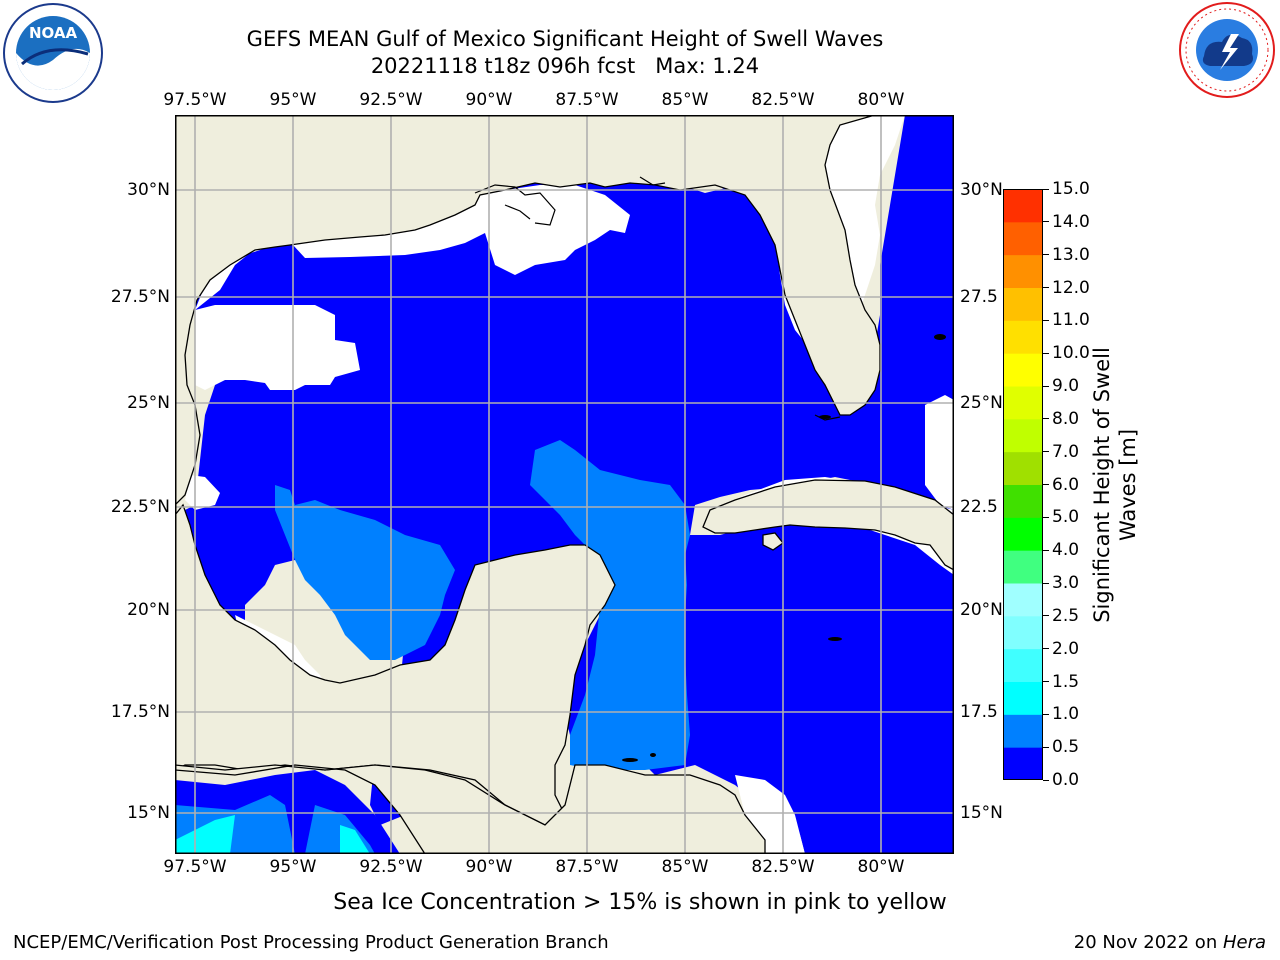 The width and height of the screenshot is (1280, 960). I want to click on colorbar-tick-label: 1.0, so click(1066, 714).